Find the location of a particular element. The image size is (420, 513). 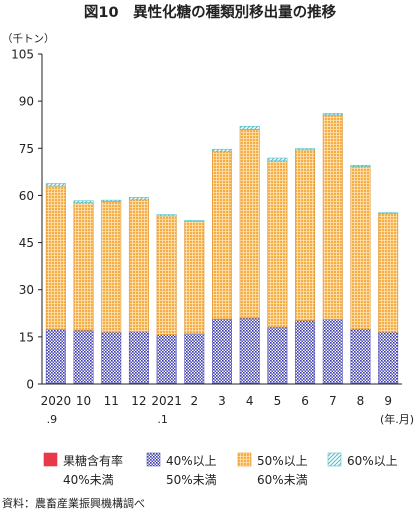

legend-label: 50%以上 is located at coordinates (282, 461).